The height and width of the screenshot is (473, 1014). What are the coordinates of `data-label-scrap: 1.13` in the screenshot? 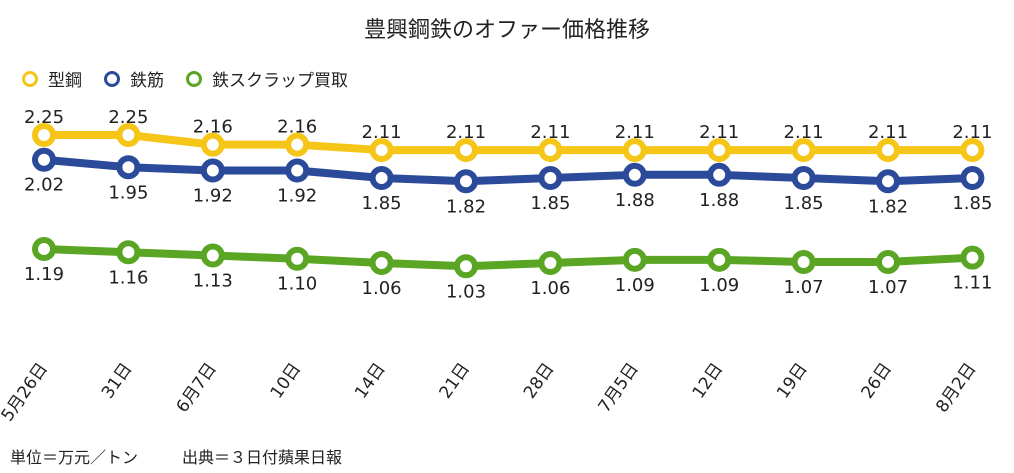 It's located at (213, 281).